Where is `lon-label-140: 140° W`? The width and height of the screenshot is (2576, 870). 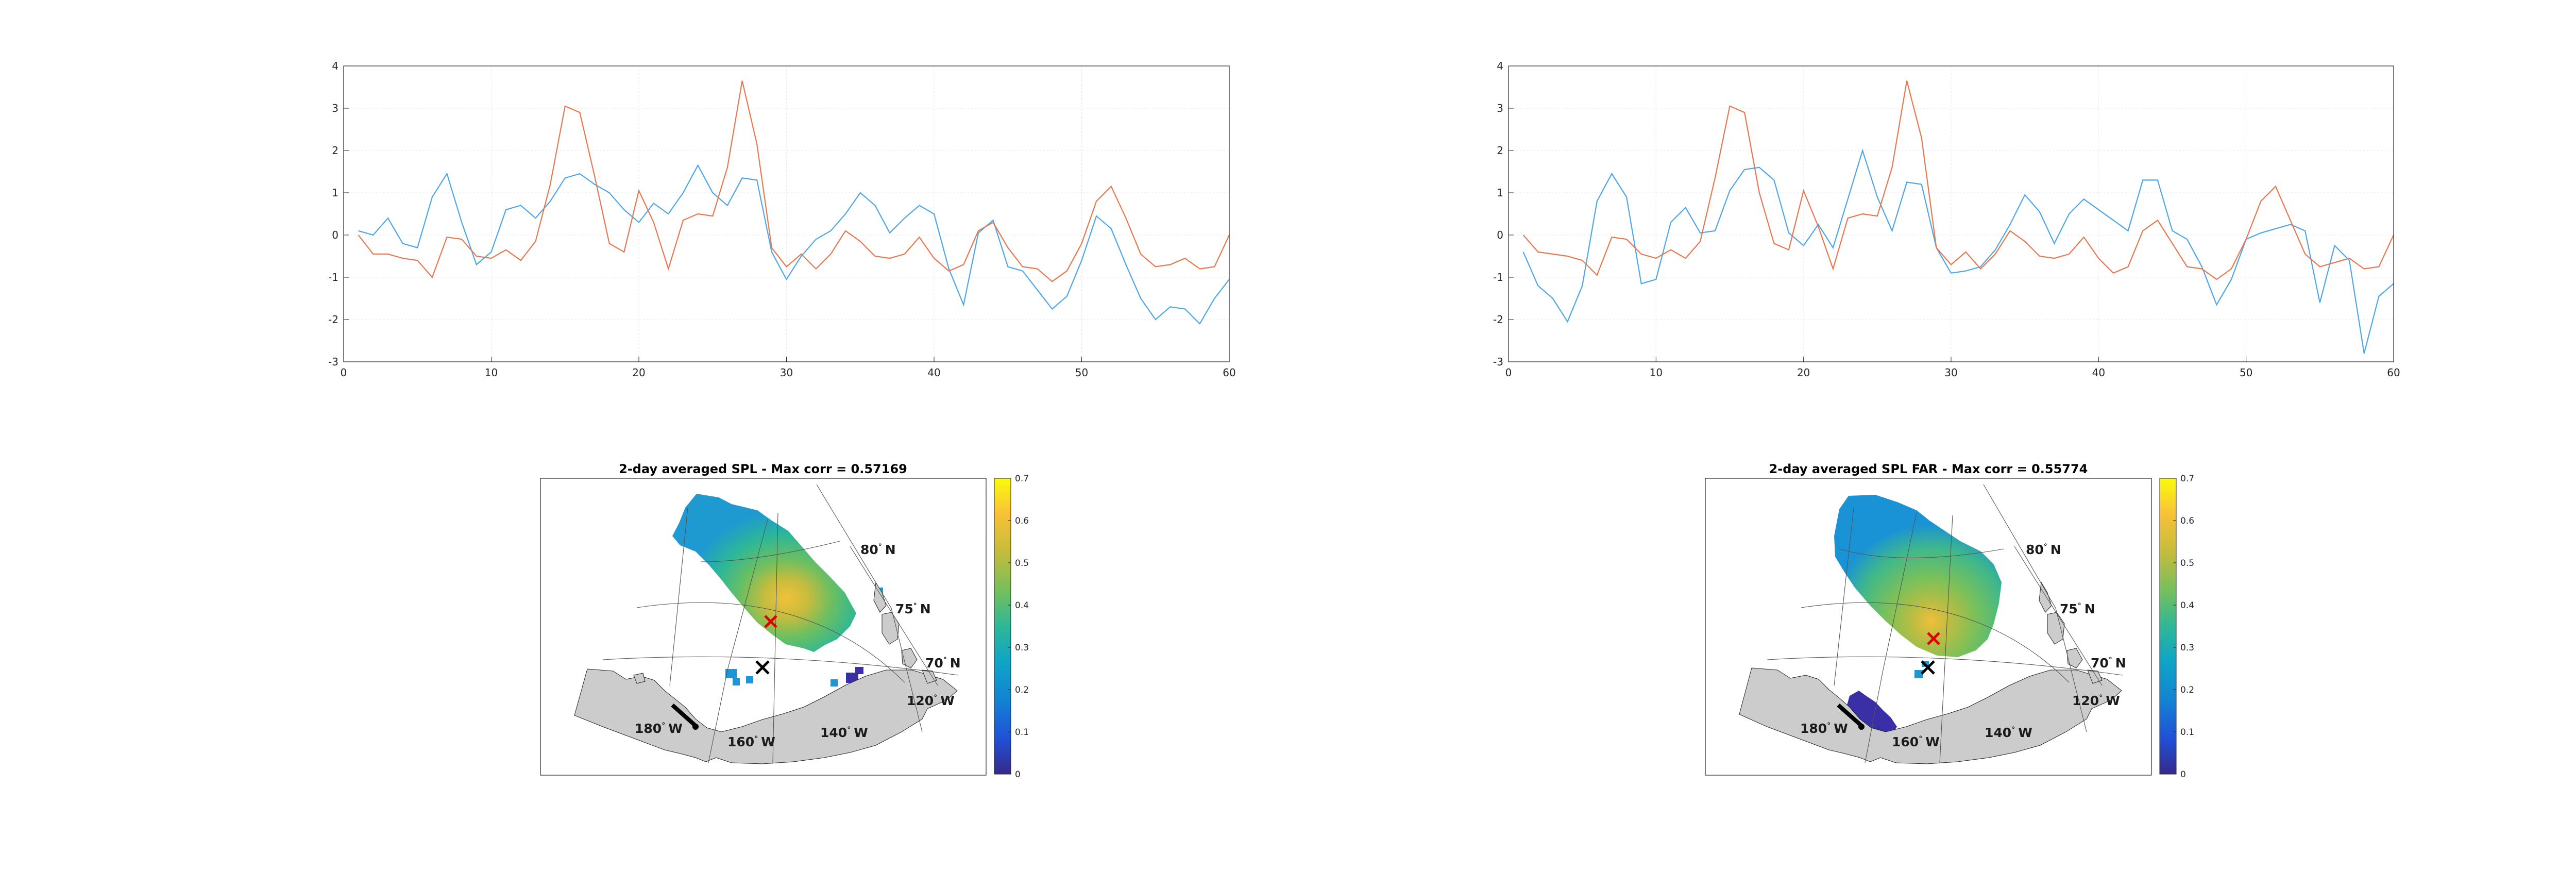 lon-label-140: 140° W is located at coordinates (844, 732).